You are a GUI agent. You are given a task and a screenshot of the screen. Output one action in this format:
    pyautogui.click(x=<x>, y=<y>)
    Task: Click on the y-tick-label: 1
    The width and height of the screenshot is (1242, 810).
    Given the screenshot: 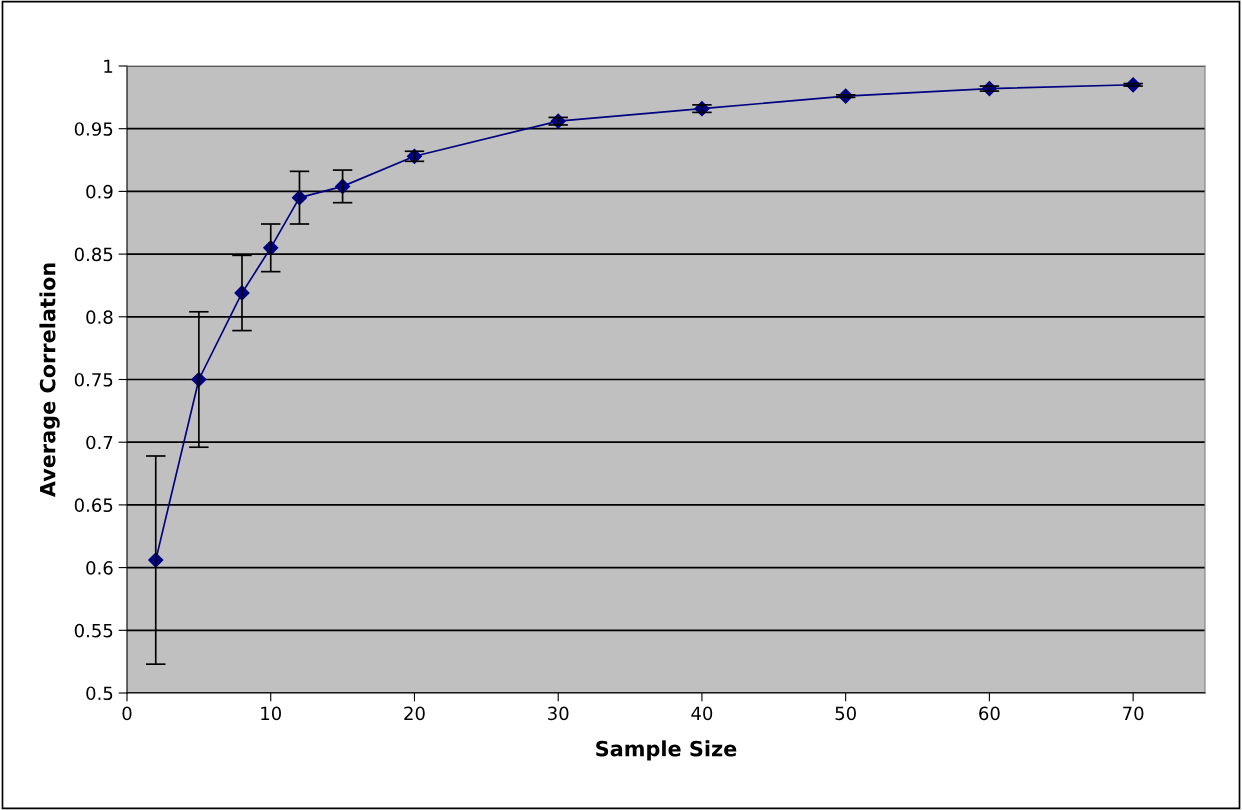 What is the action you would take?
    pyautogui.click(x=108, y=66)
    